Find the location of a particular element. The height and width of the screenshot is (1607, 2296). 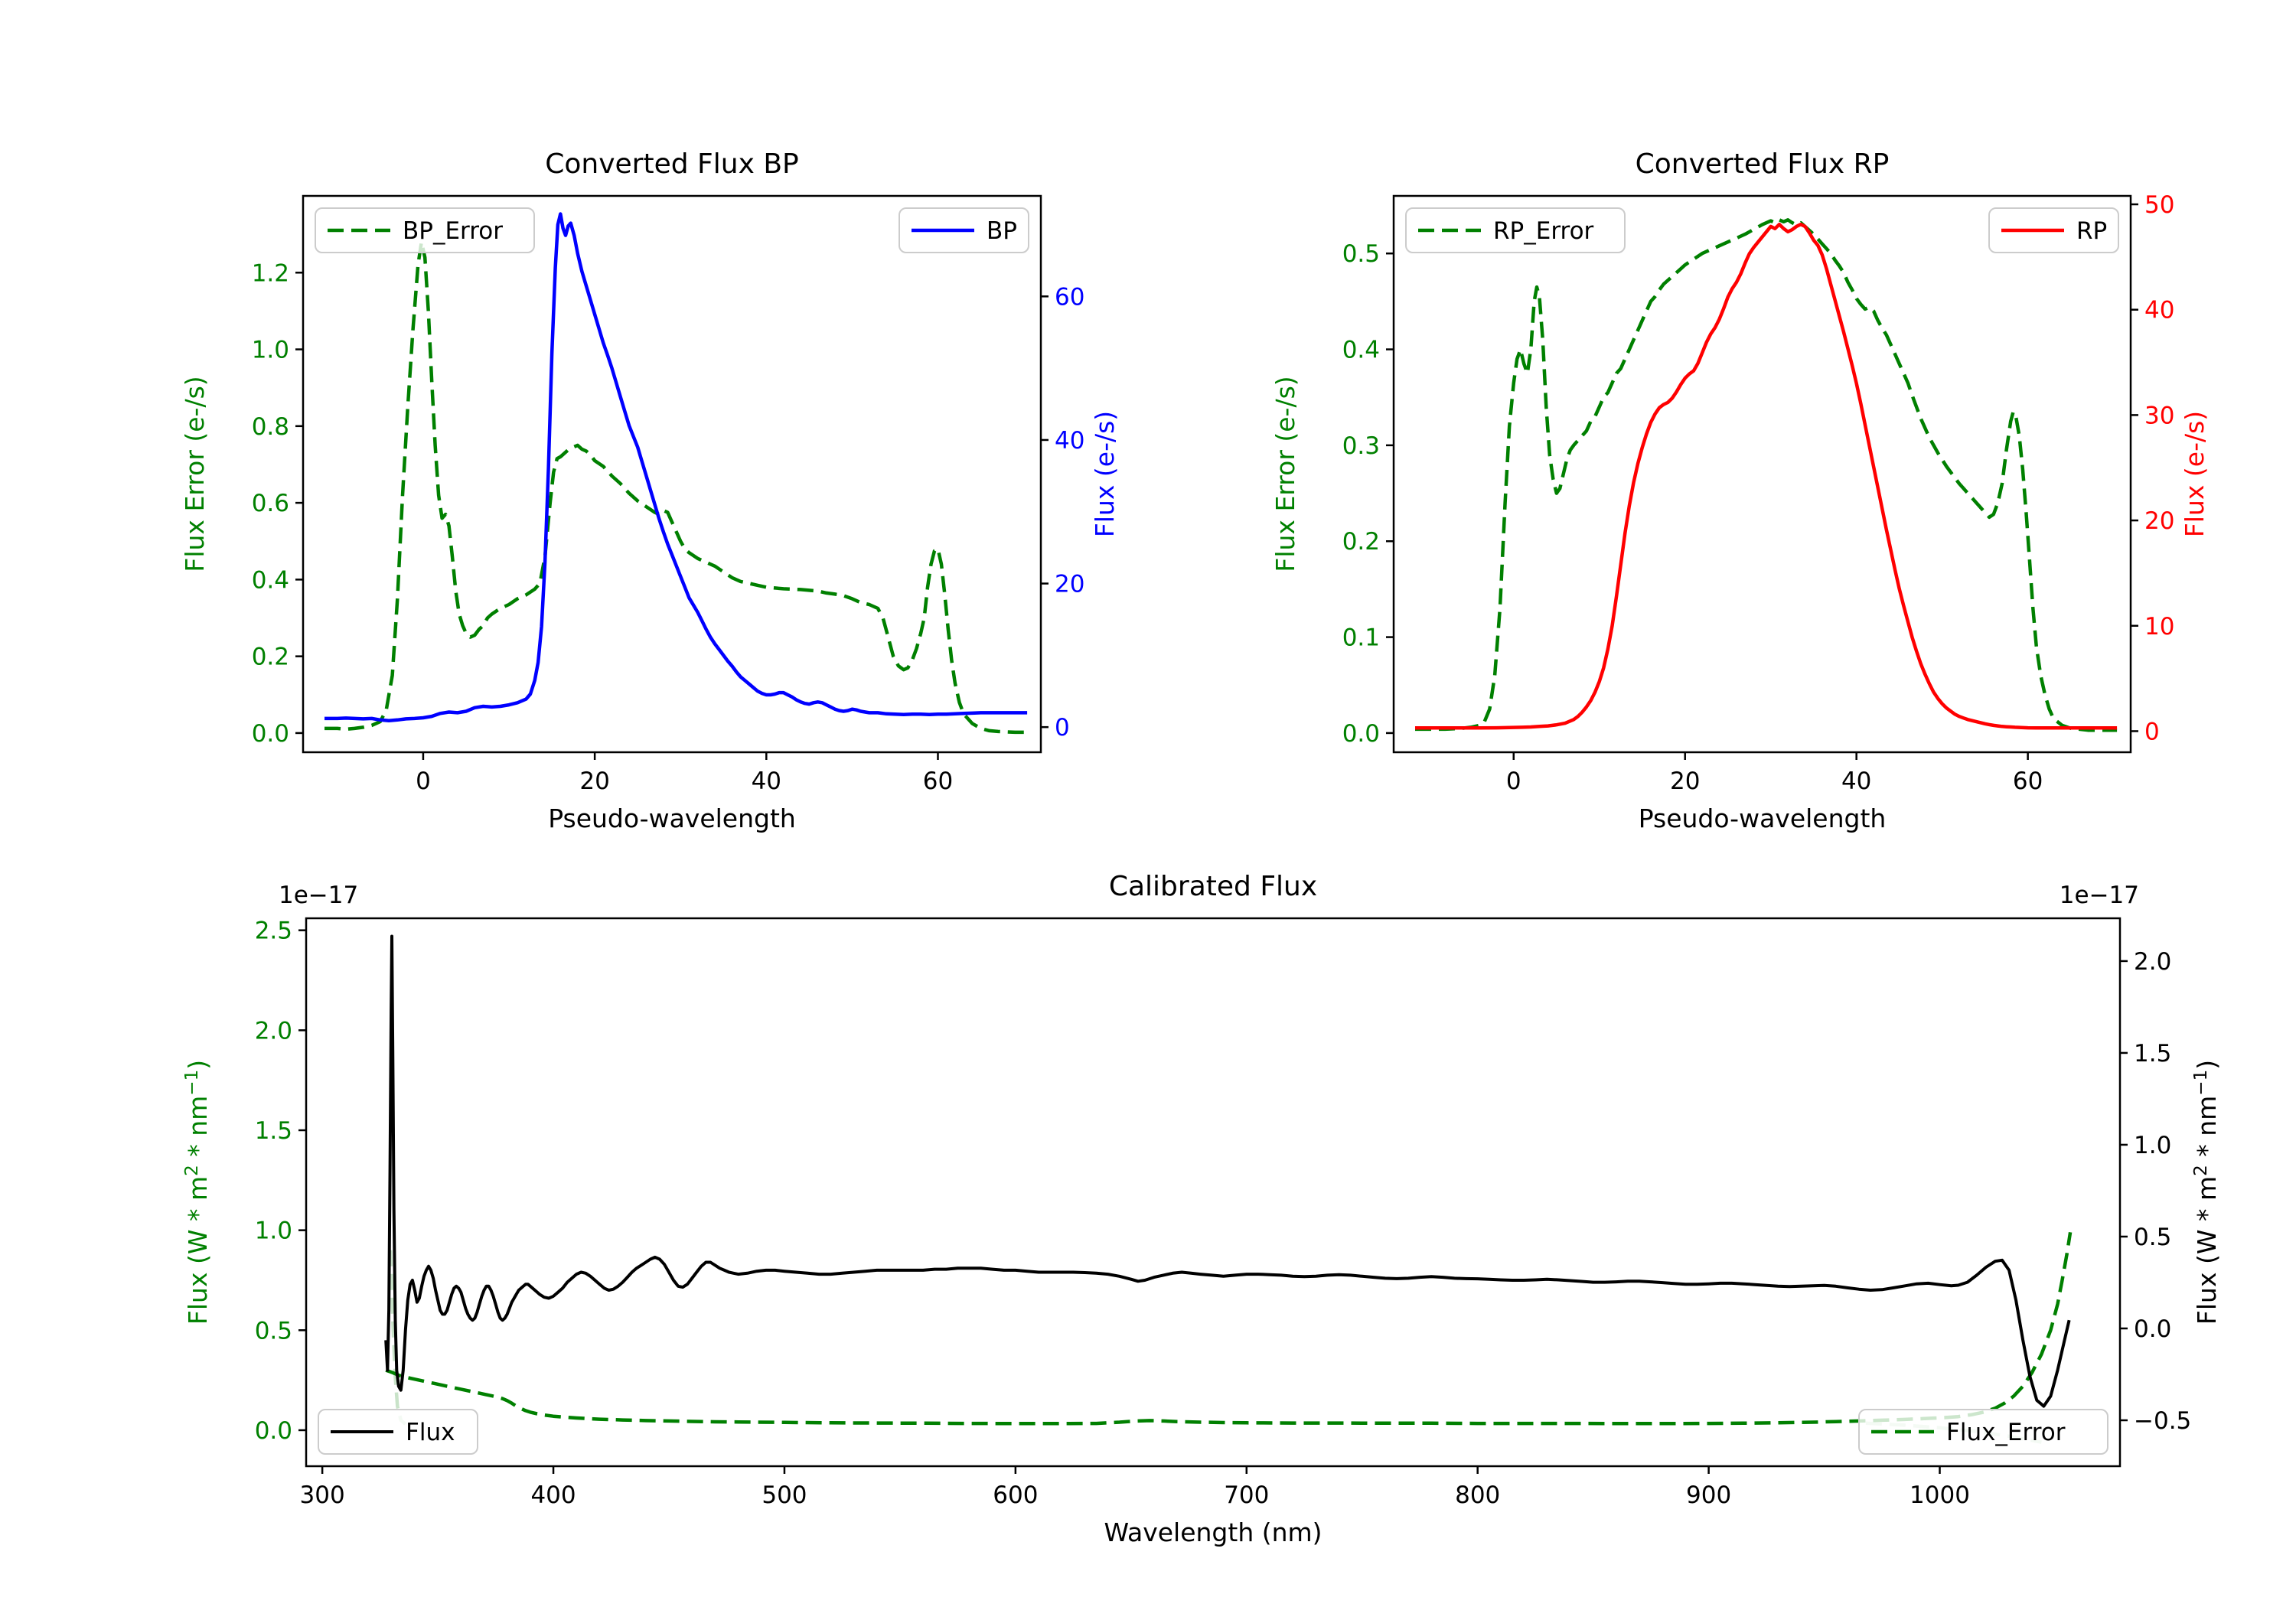

yleft-tick-label: 1.2 is located at coordinates (270, 273).